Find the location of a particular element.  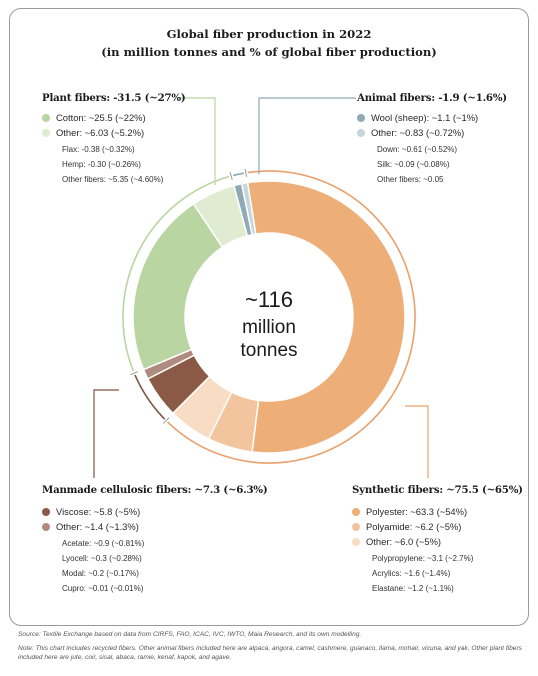

synthetic-leader-line is located at coordinates (417, 441).